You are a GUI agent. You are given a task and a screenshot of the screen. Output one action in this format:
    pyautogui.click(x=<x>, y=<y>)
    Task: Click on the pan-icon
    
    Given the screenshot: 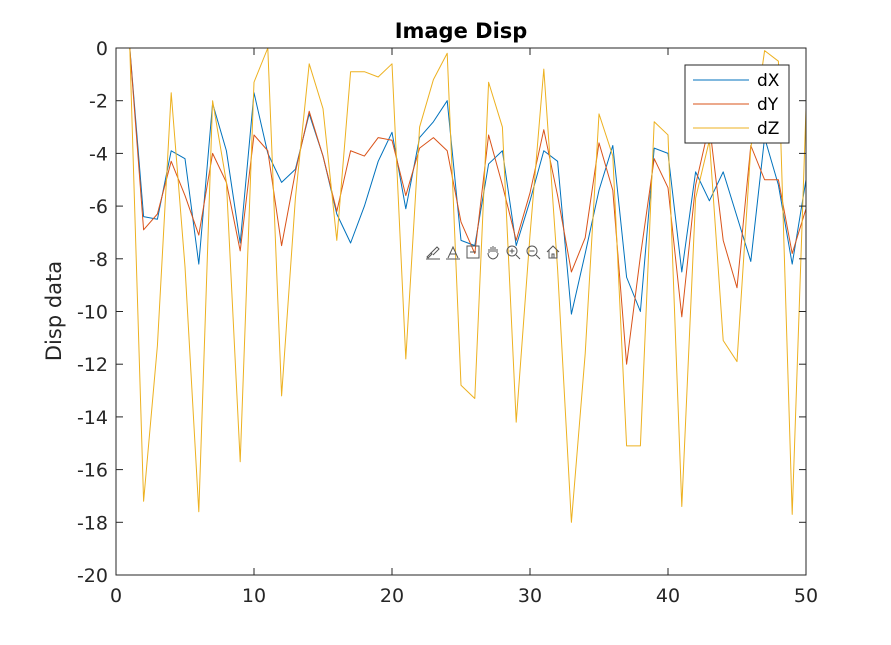 What is the action you would take?
    pyautogui.click(x=493, y=252)
    